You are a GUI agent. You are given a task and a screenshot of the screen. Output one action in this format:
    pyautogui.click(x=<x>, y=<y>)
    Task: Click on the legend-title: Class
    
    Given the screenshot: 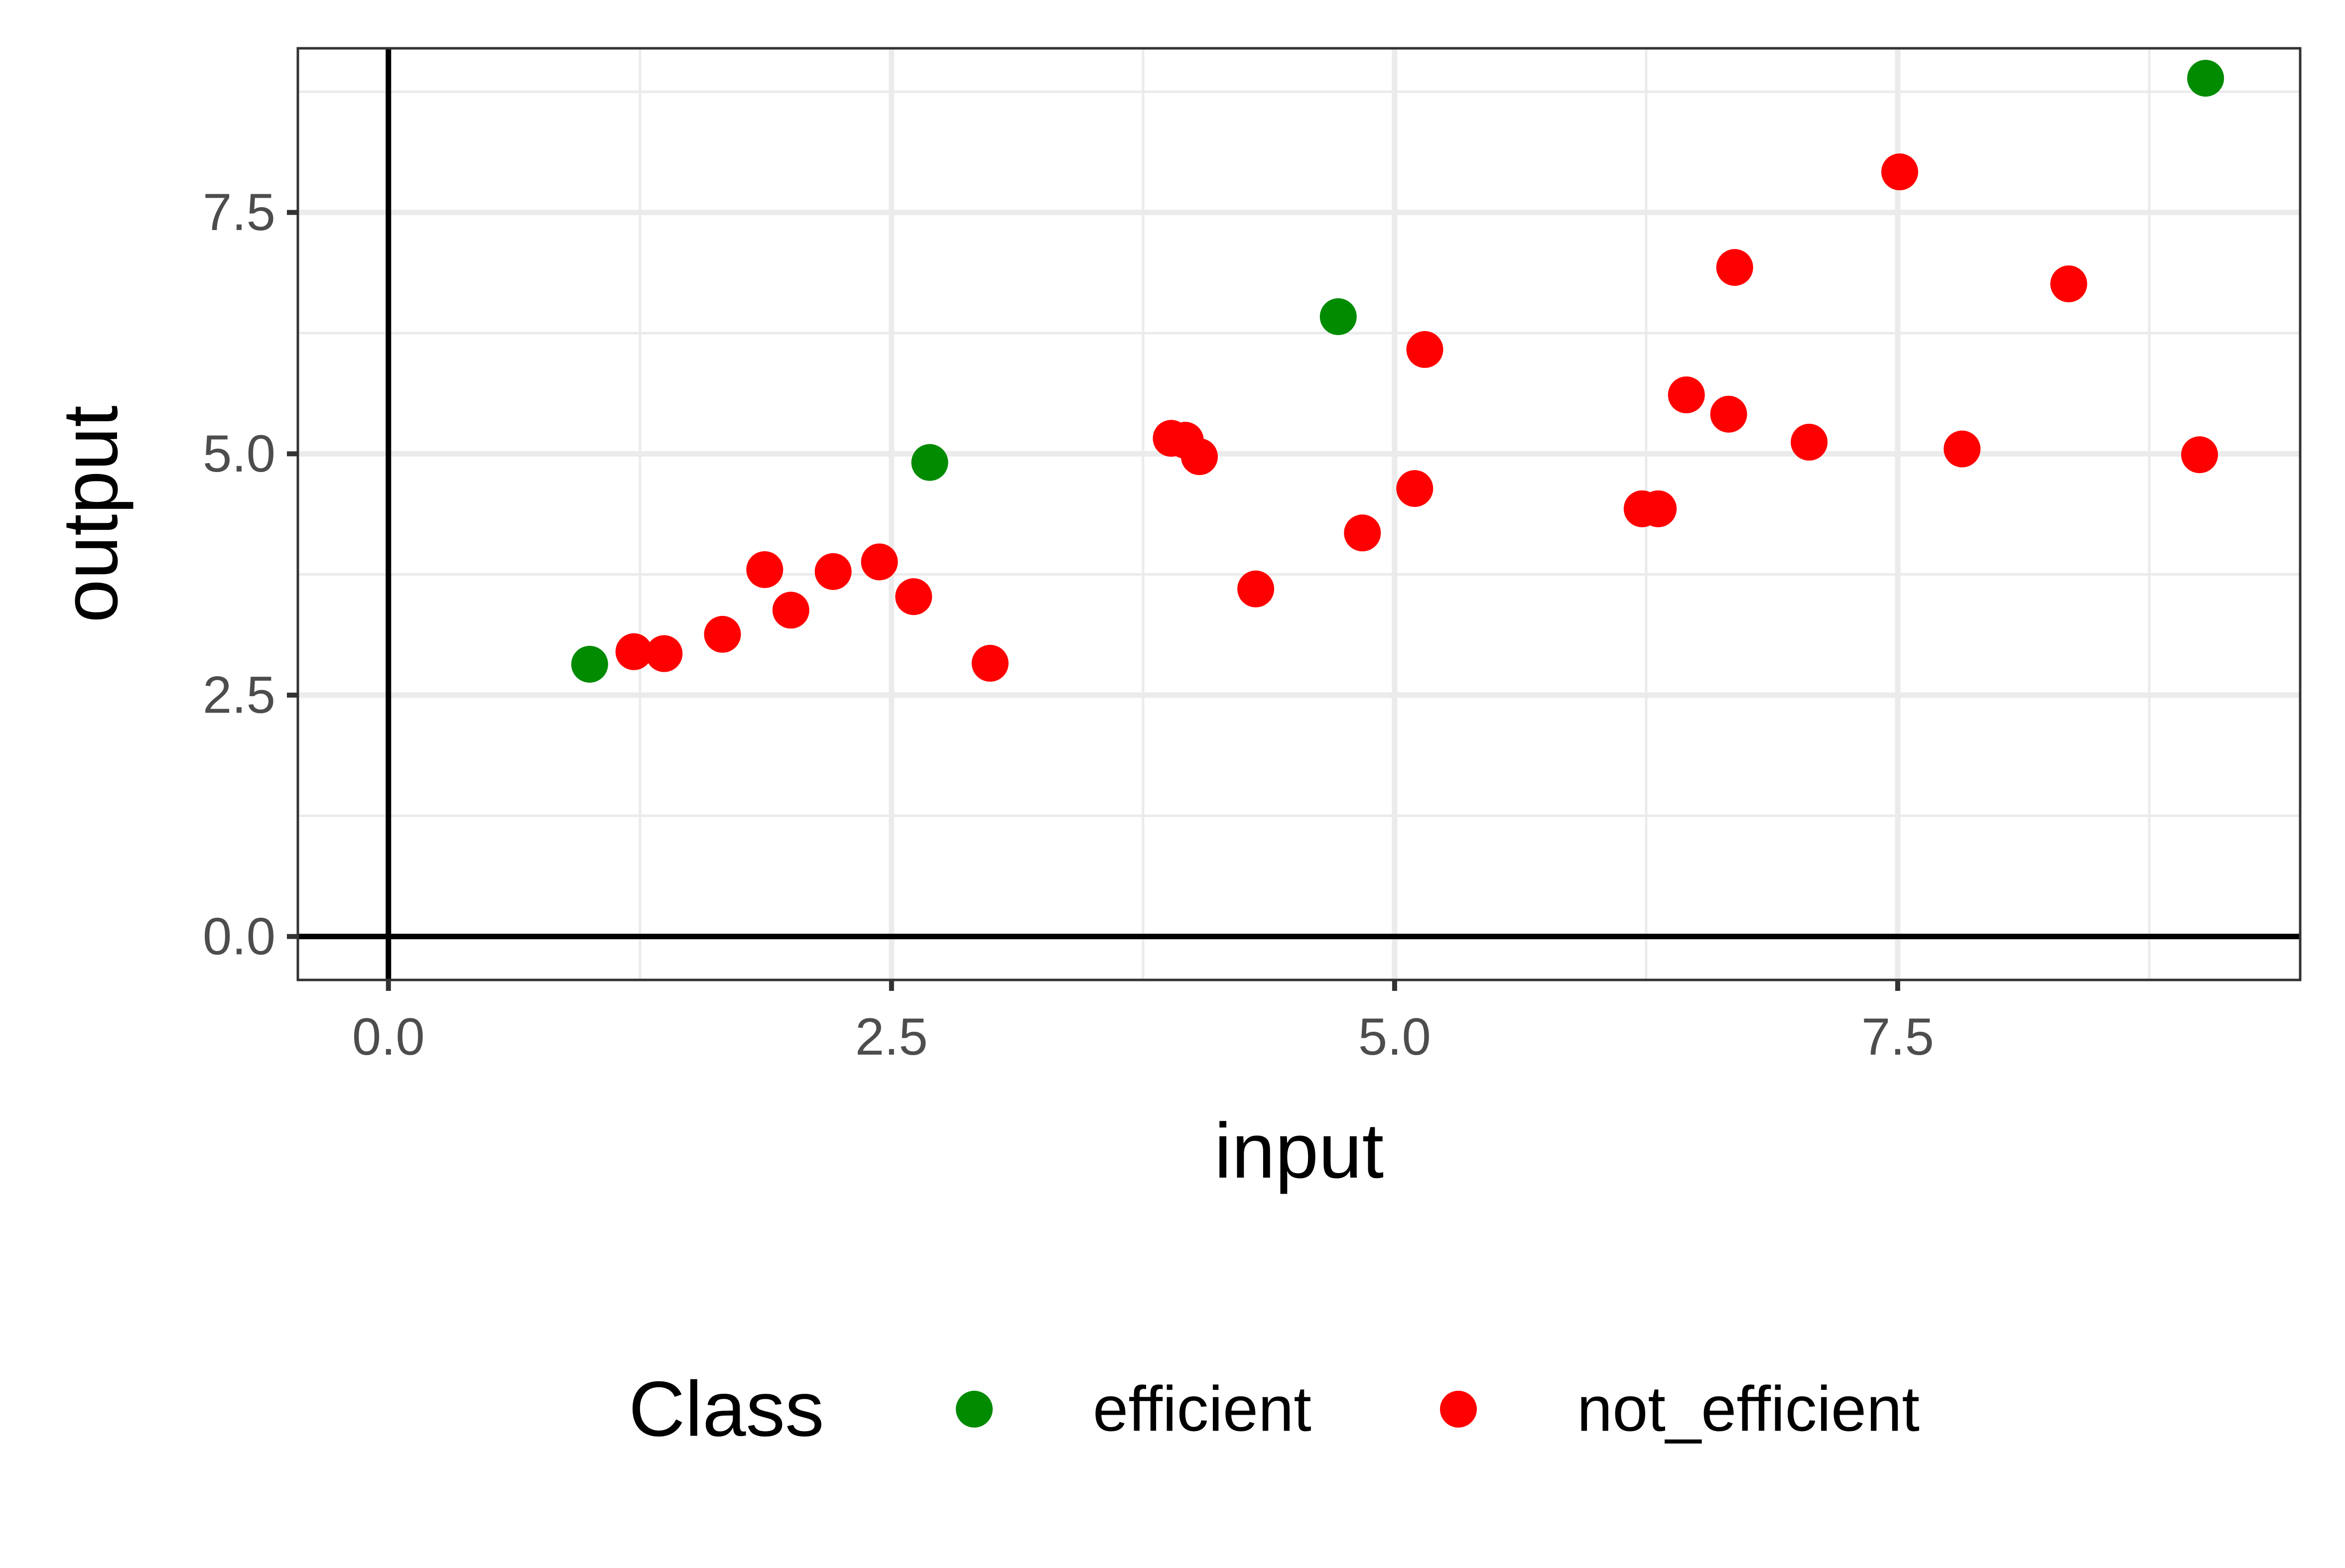 What is the action you would take?
    pyautogui.click(x=726, y=1409)
    